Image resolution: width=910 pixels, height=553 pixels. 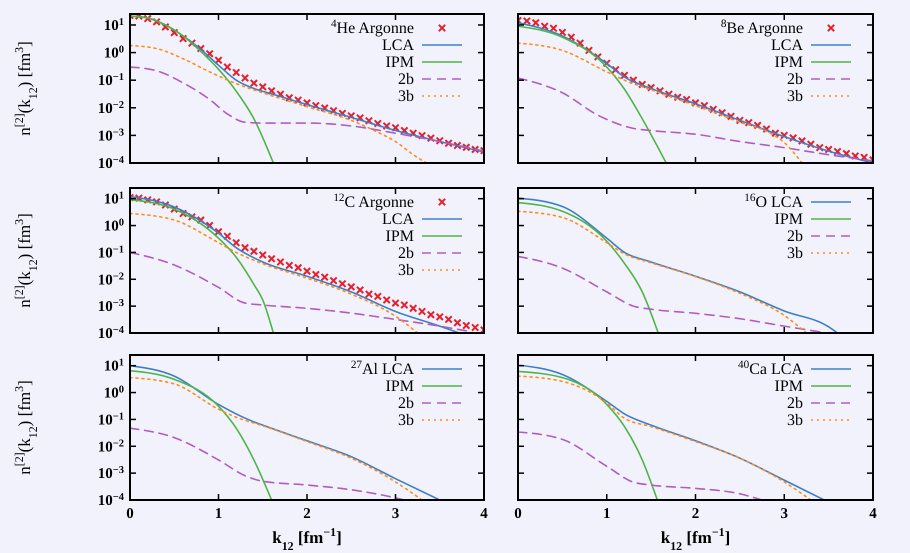 I want to click on legend-label: $^{16}$O LCA, so click(x=774, y=201).